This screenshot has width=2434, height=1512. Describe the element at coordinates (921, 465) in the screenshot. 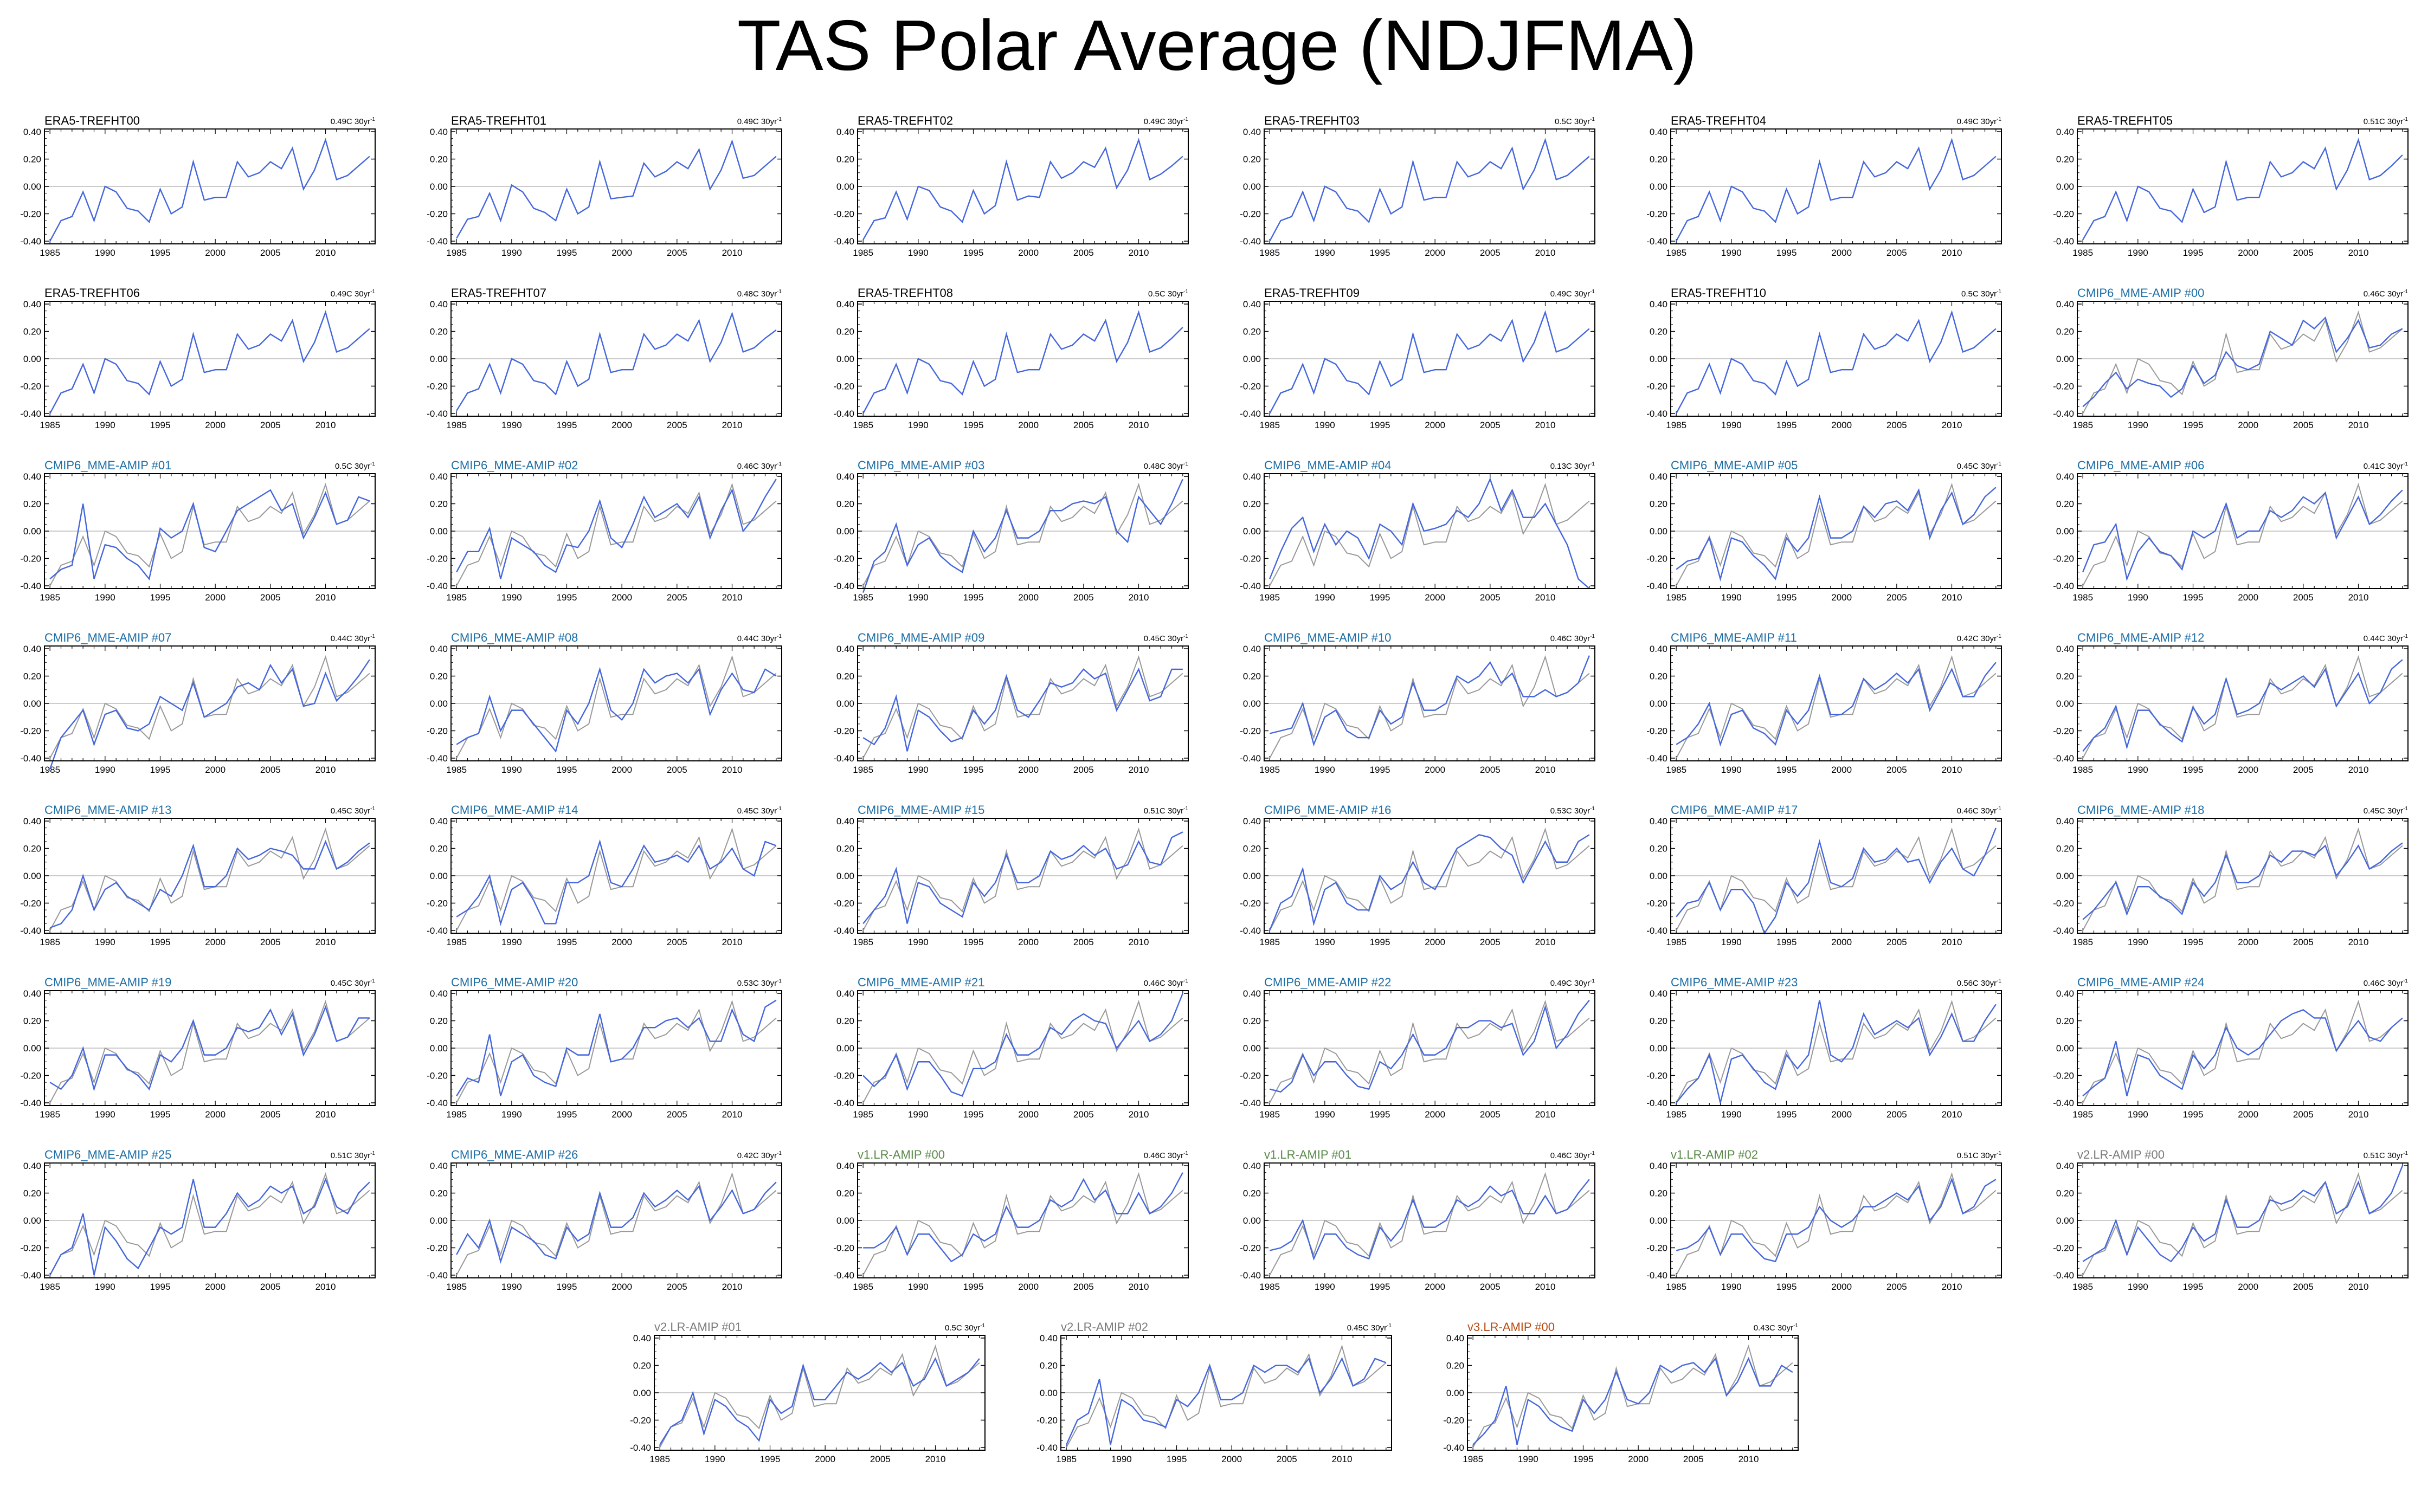

I see `panel-title: CMIP6_MME-AMIP #03` at that location.